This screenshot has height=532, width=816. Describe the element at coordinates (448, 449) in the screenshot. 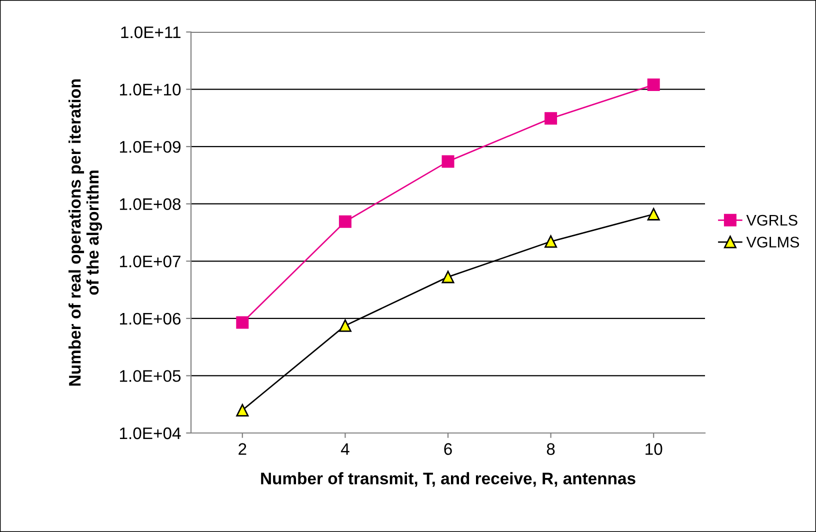

I see `x-tick-label: 6` at that location.